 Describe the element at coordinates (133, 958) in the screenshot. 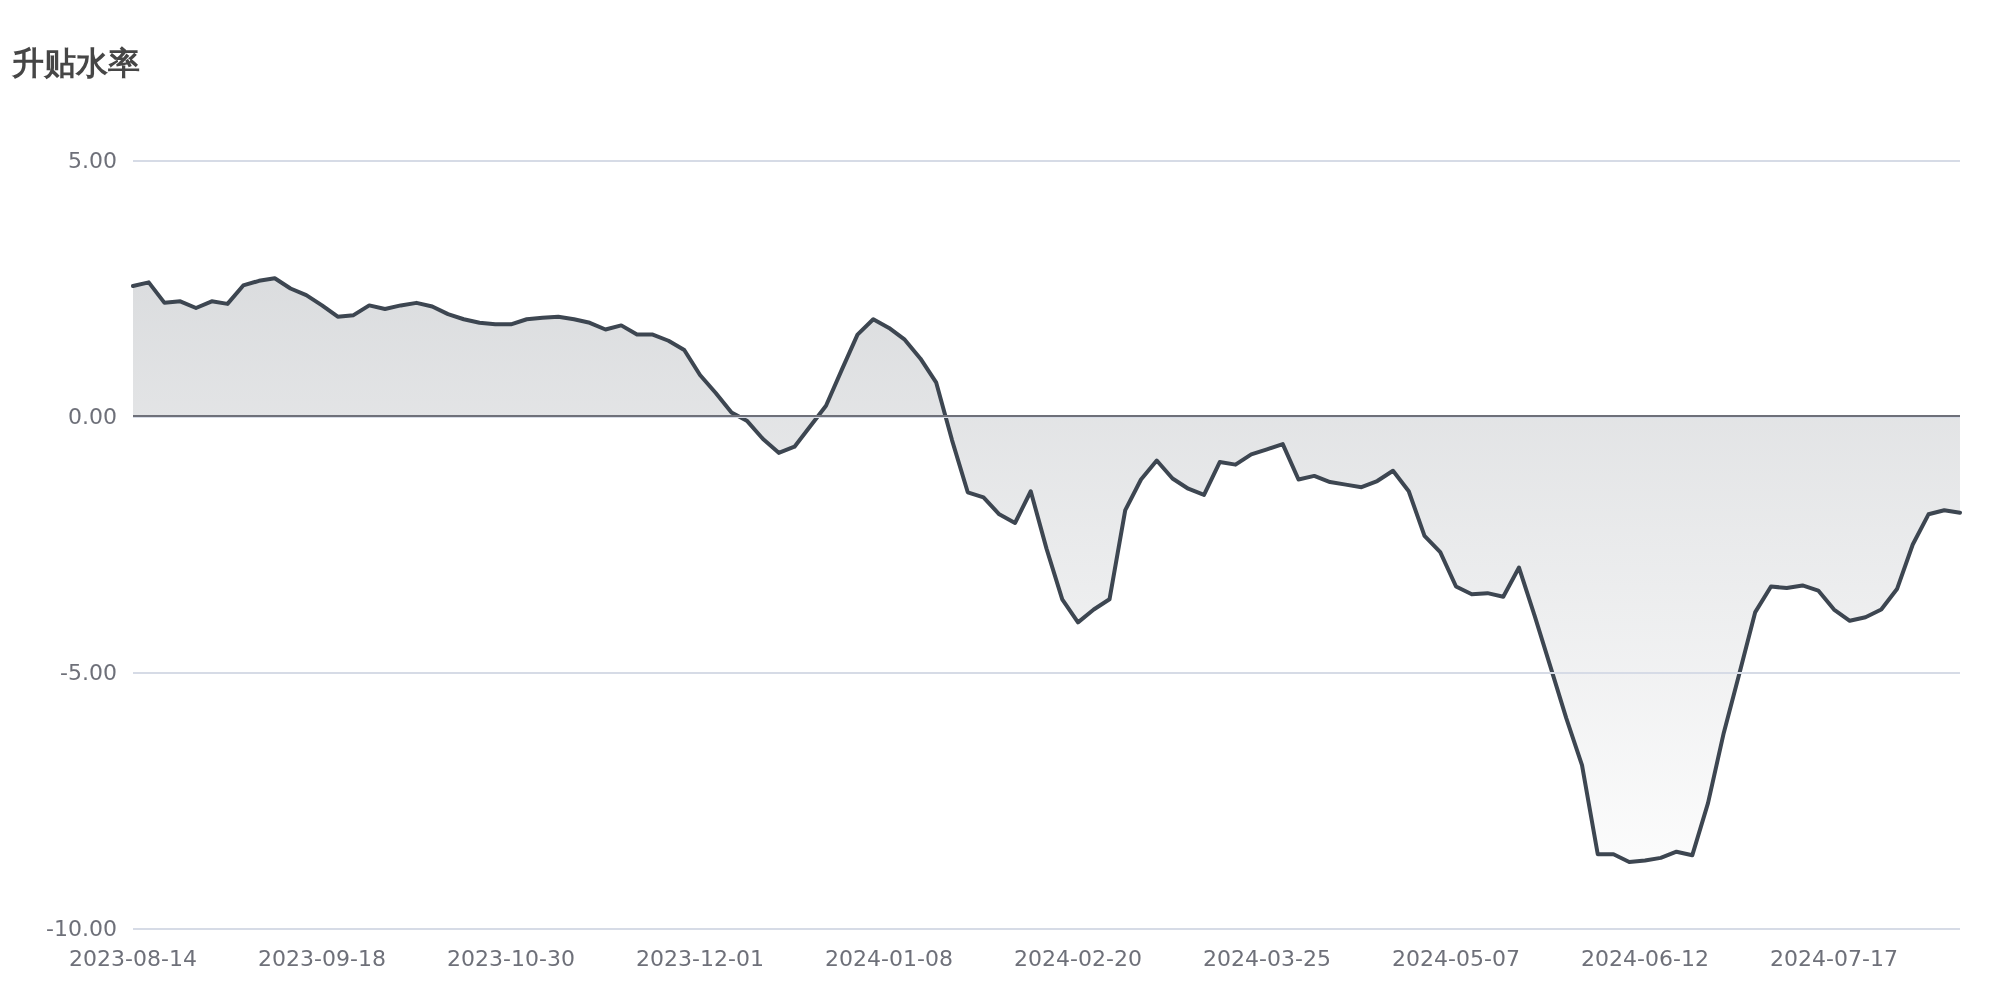

I see `x-tick-label: 2023-08-14` at that location.